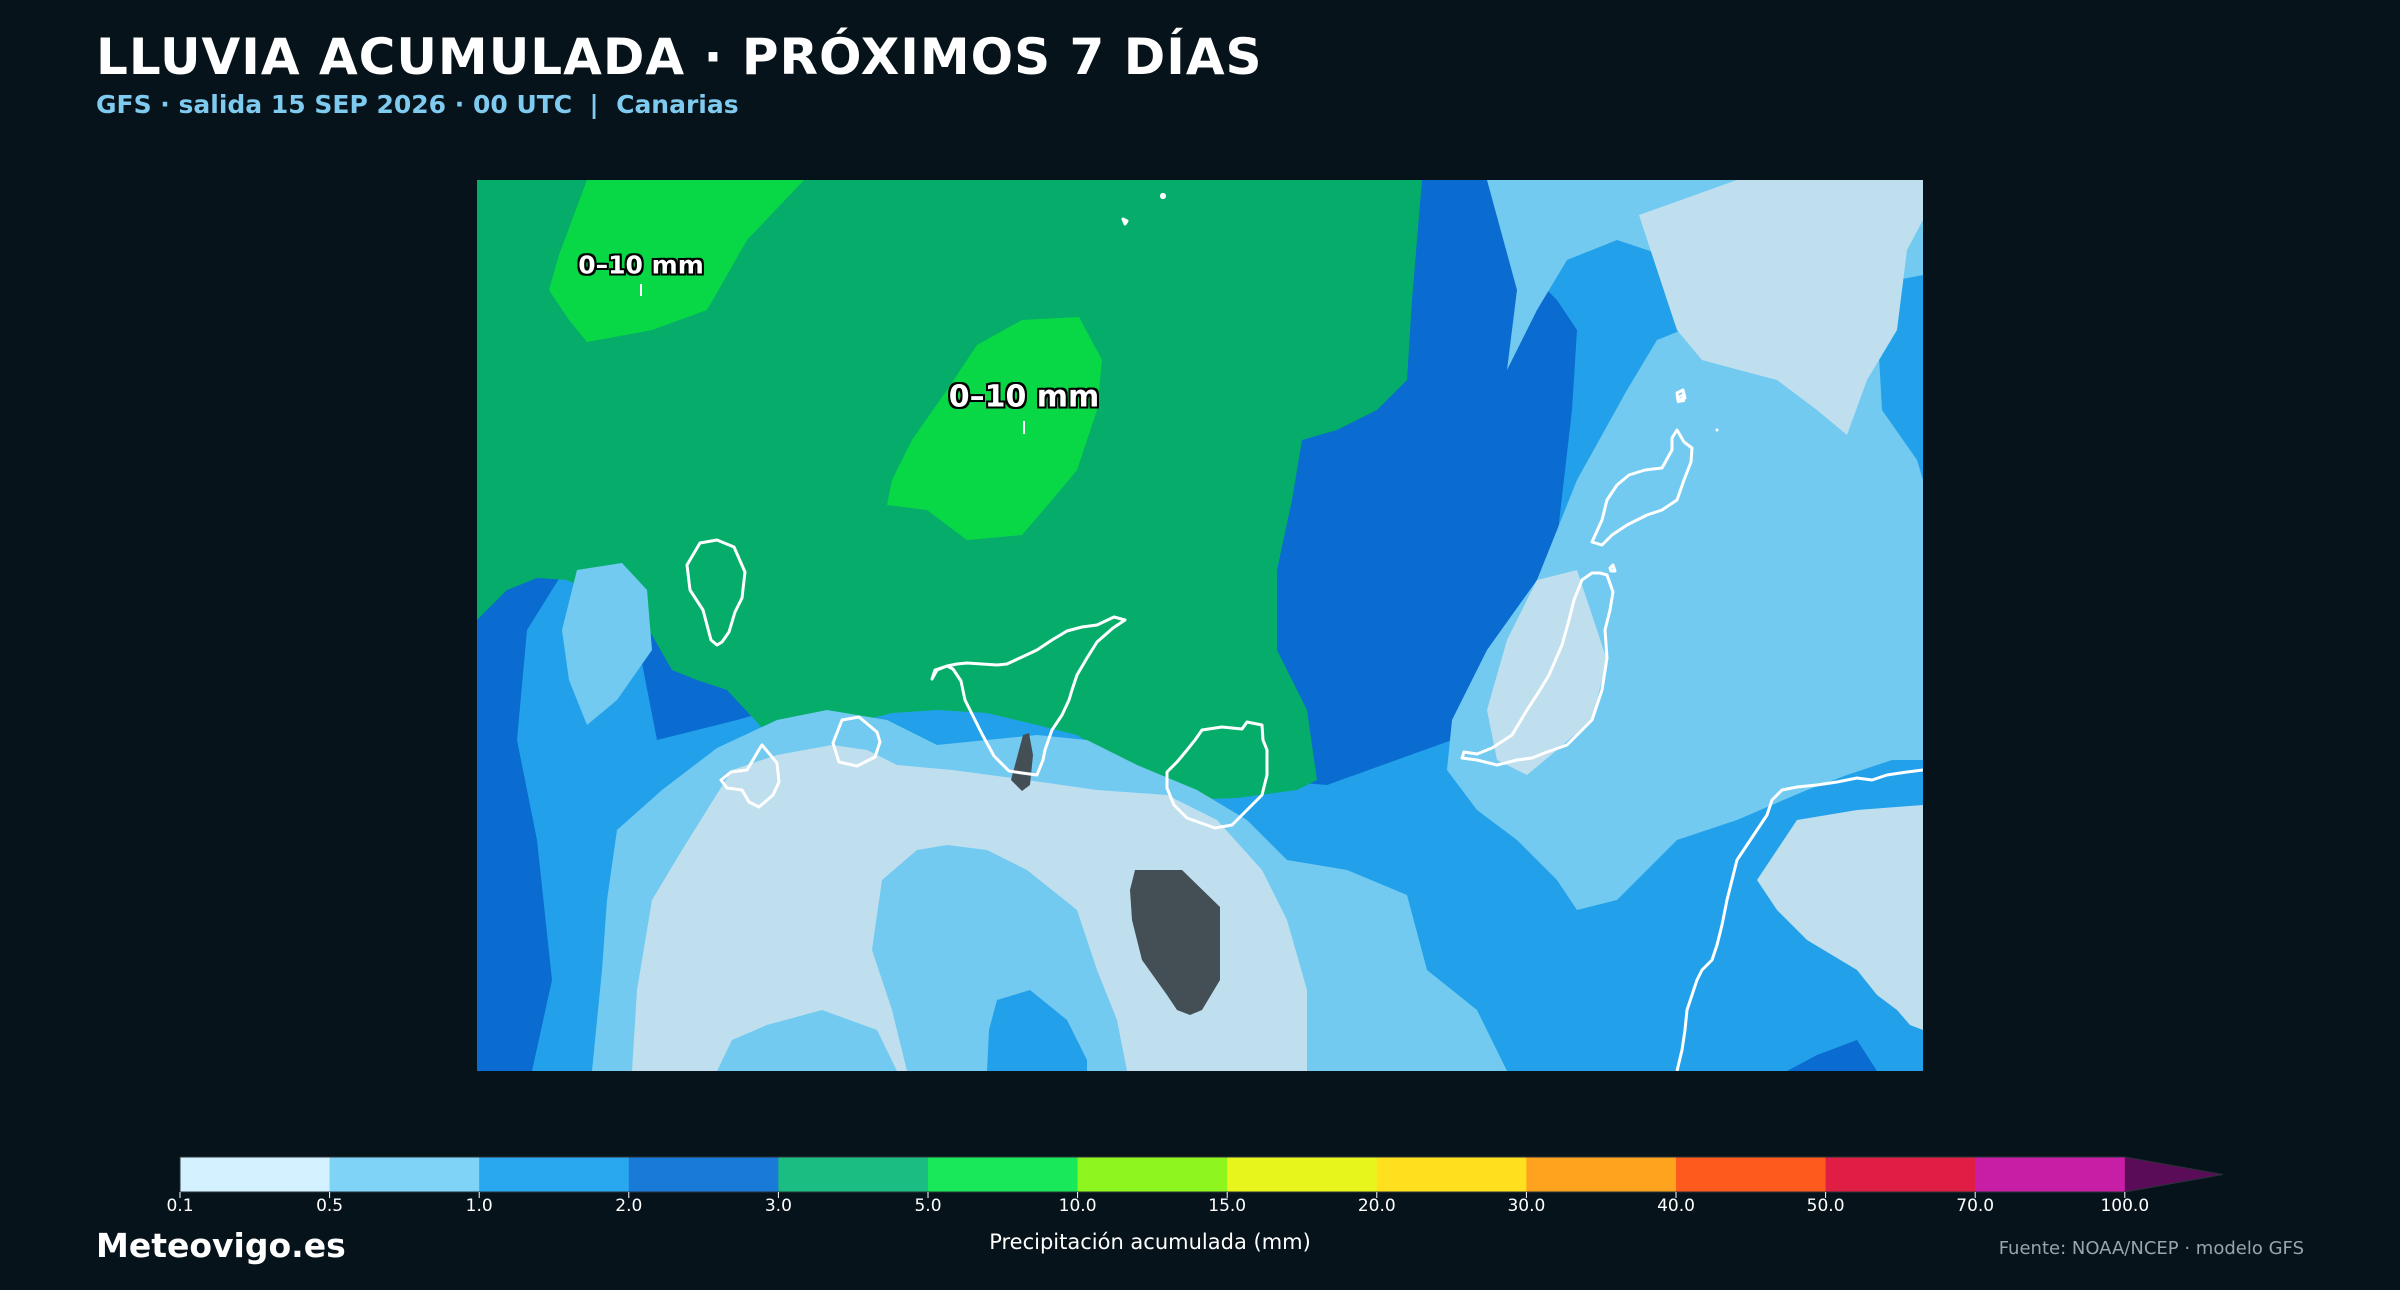  What do you see at coordinates (479, 1206) in the screenshot?
I see `colorbar-tick-label: 1.0` at bounding box center [479, 1206].